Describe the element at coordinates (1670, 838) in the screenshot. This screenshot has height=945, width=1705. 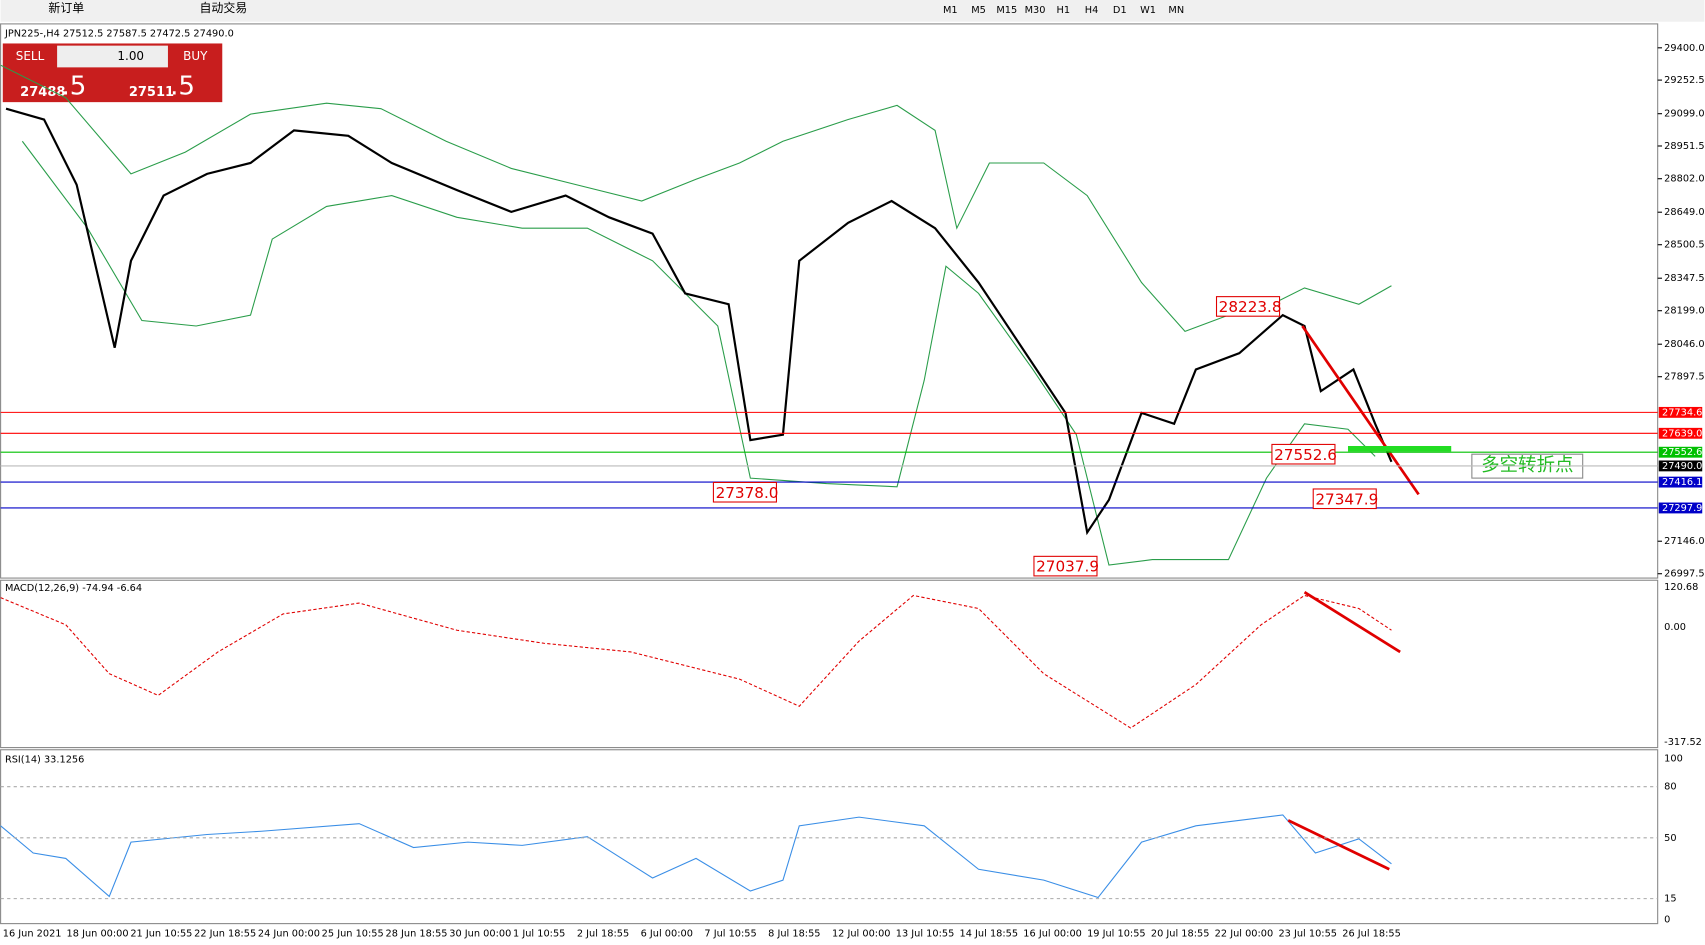
I see `rsi-axis-label: 50` at that location.